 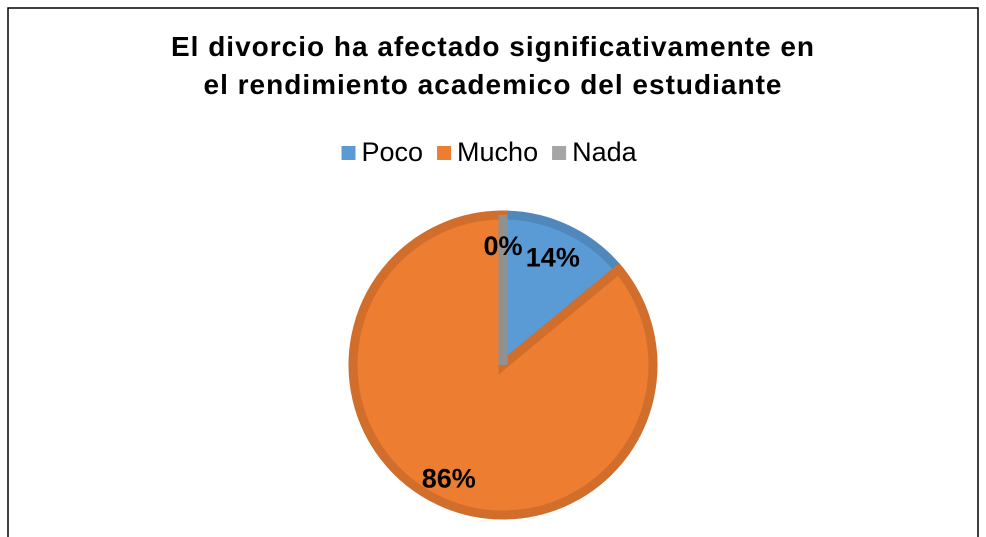 What do you see at coordinates (502, 246) in the screenshot?
I see `data-label: 0%` at bounding box center [502, 246].